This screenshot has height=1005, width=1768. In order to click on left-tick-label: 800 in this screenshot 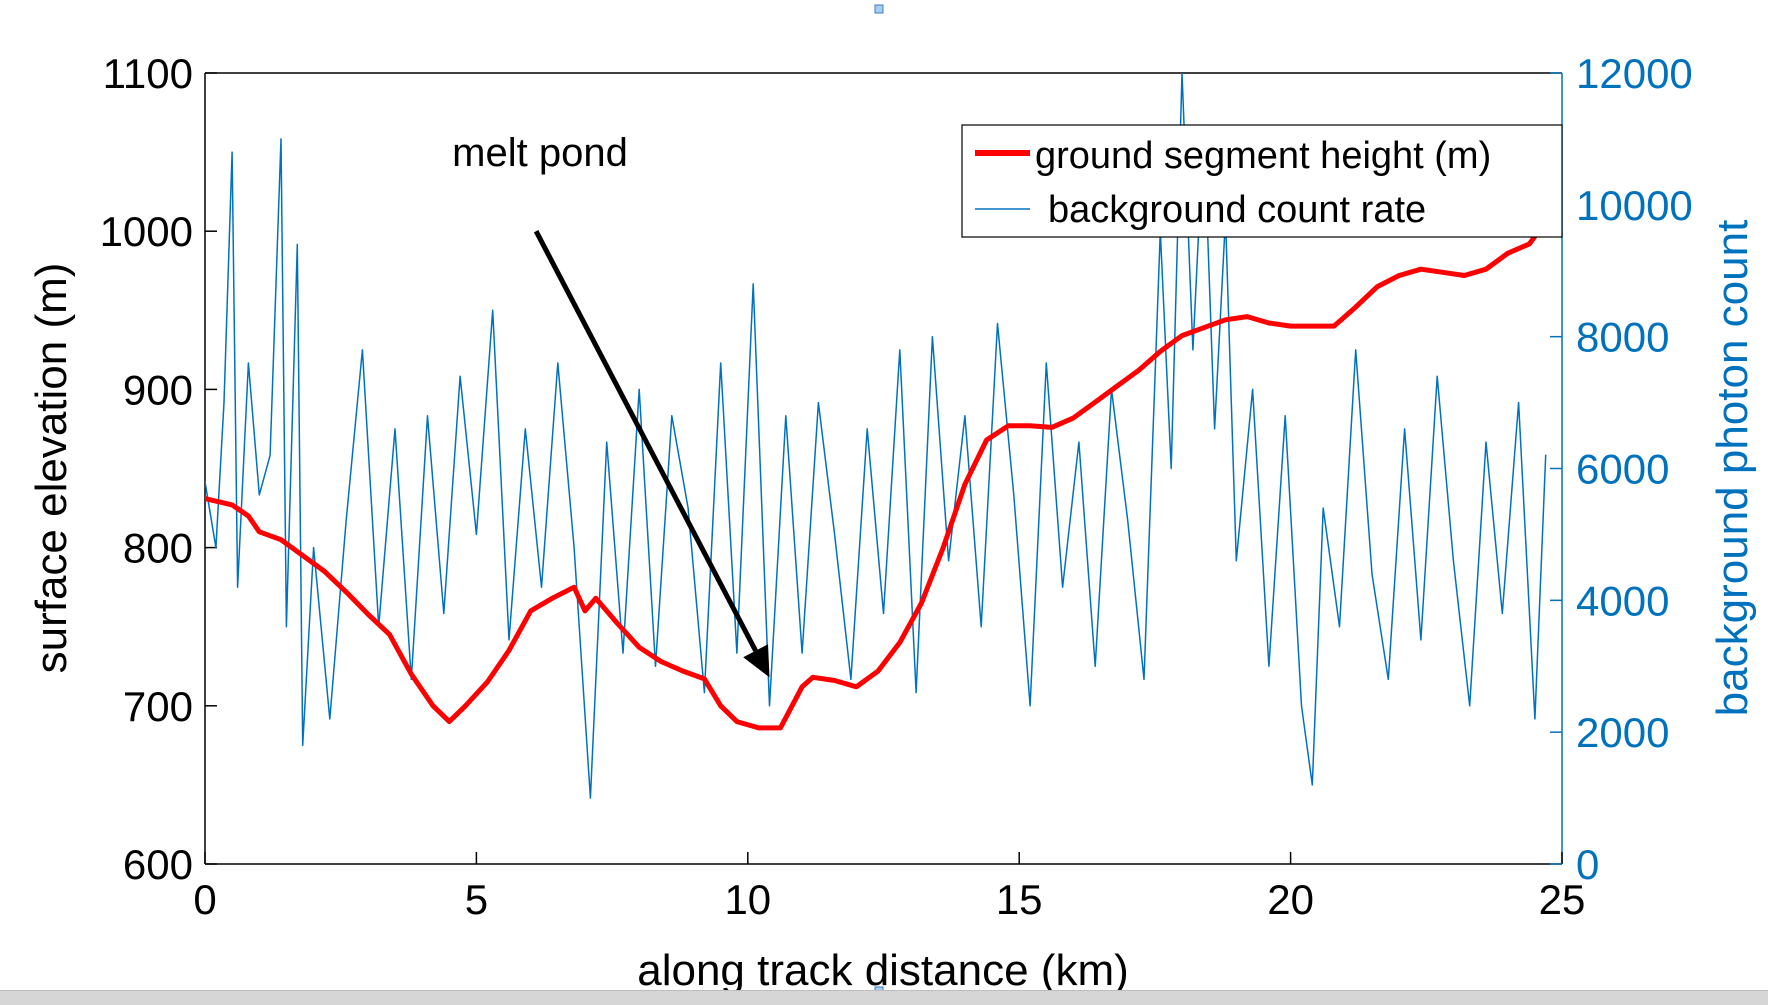, I will do `click(158, 548)`.